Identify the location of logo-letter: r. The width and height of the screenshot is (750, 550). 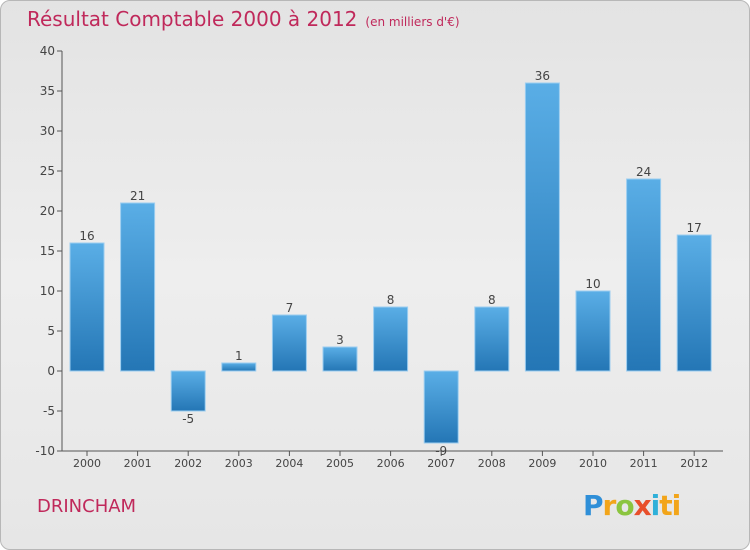
(609, 505).